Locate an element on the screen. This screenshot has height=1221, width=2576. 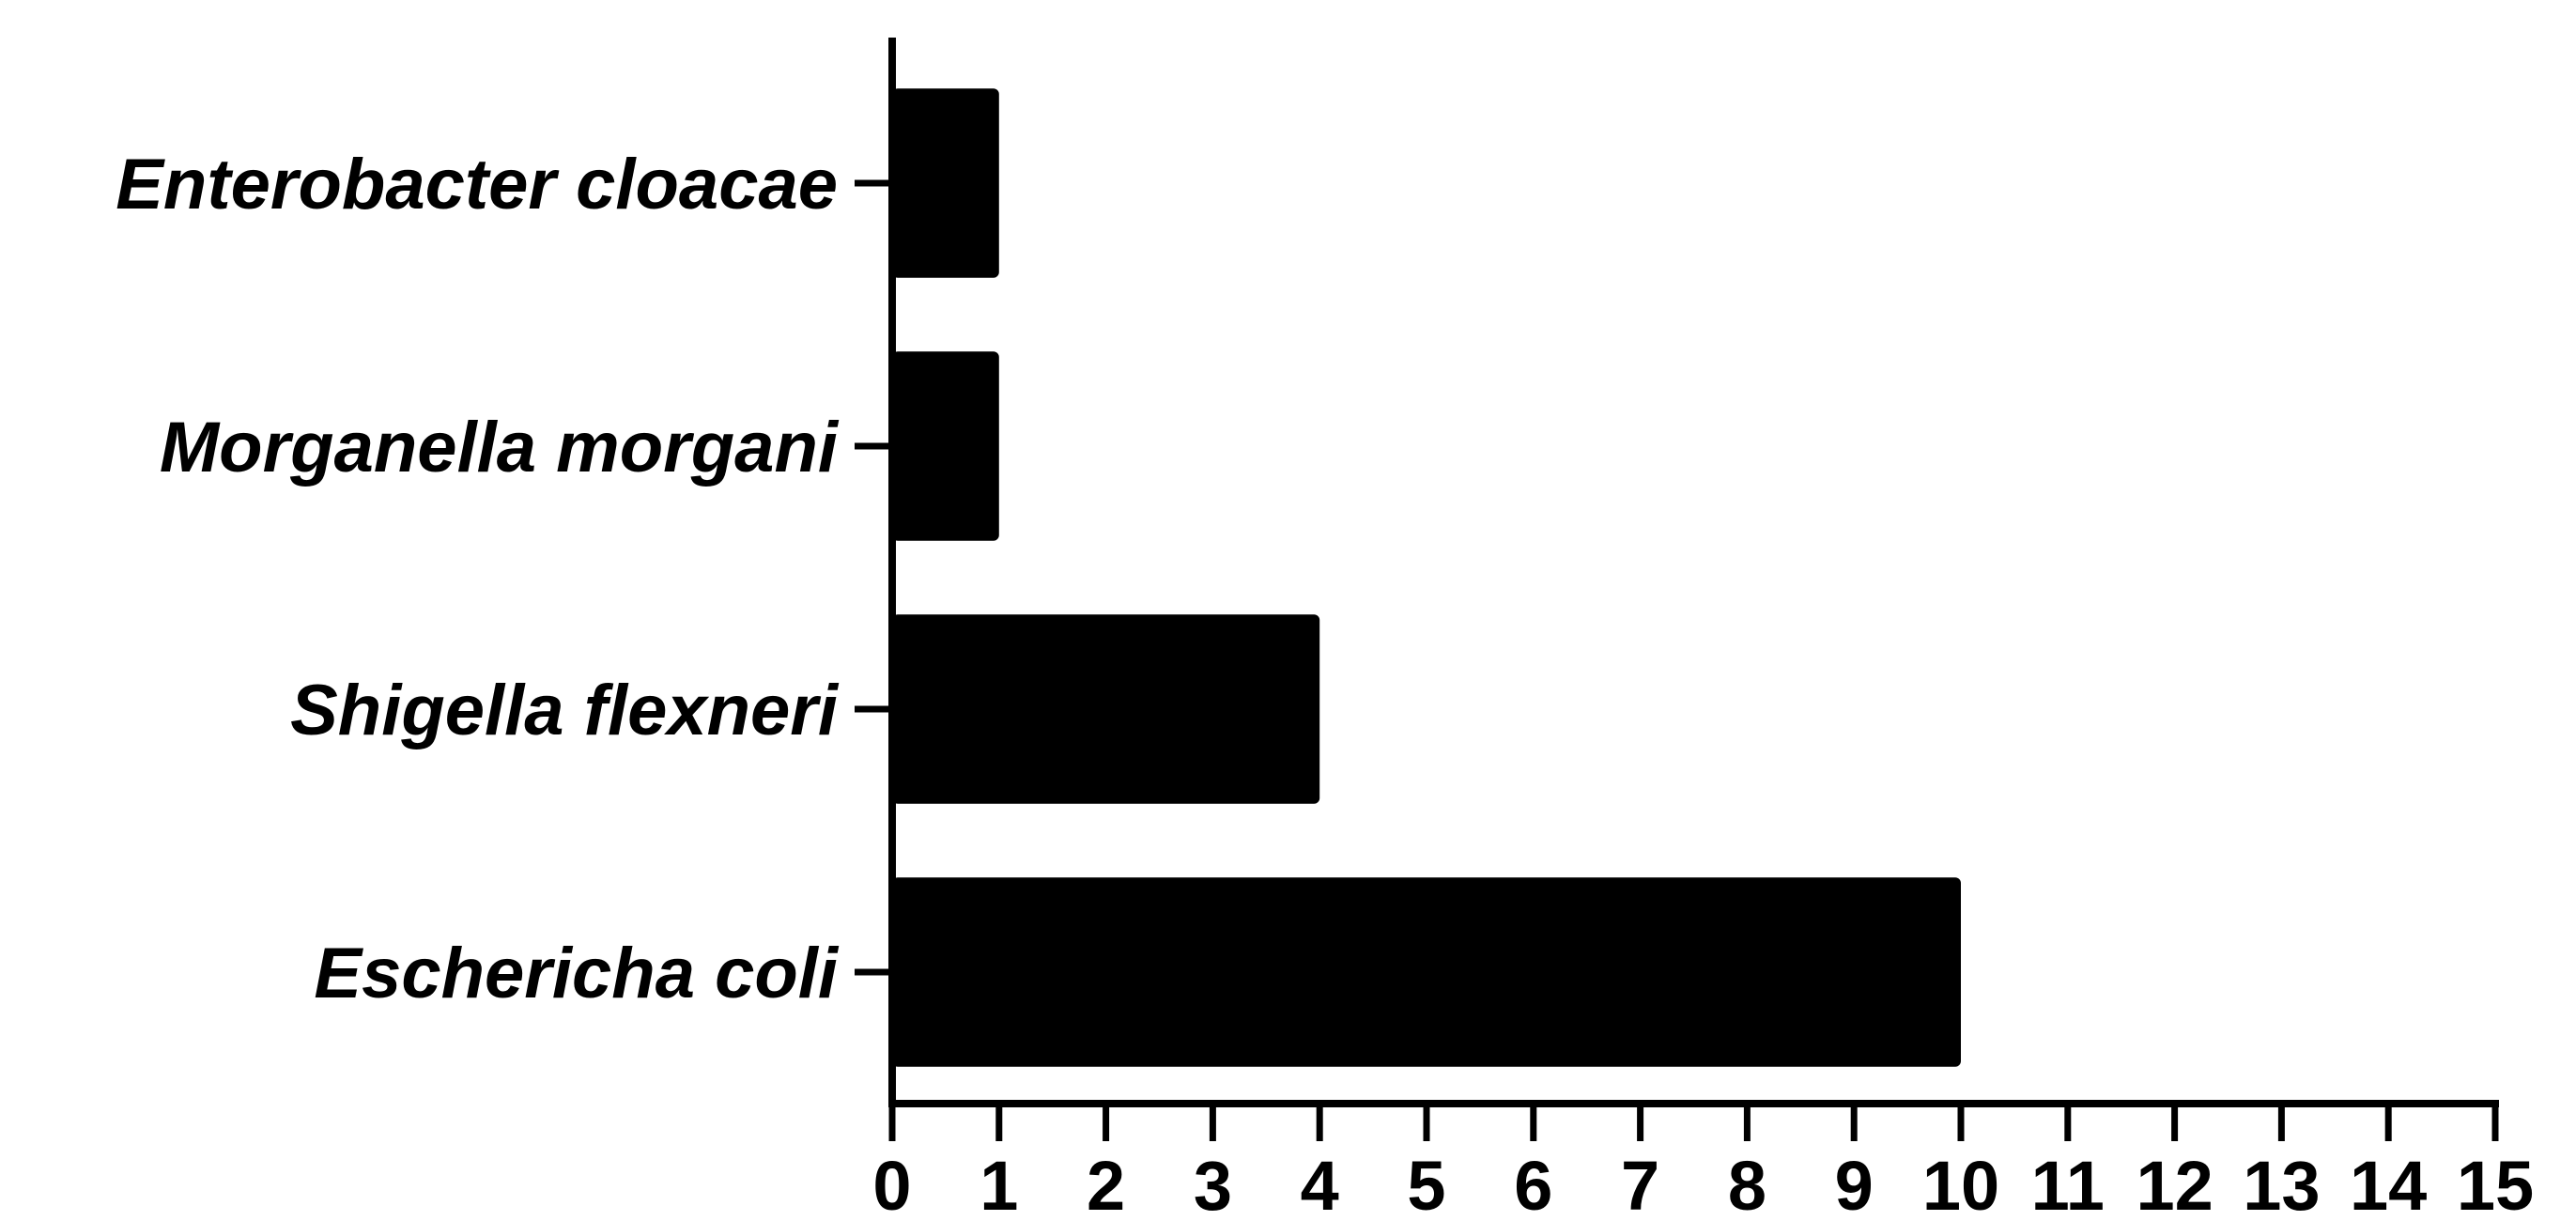
x-tick-label: 10 is located at coordinates (1960, 1181).